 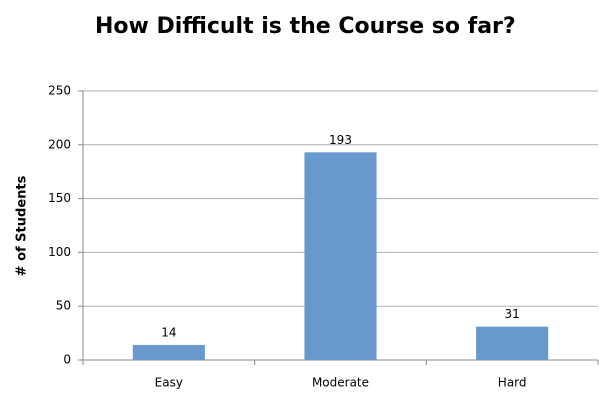 I want to click on x-tick-label: Hard, so click(x=512, y=383).